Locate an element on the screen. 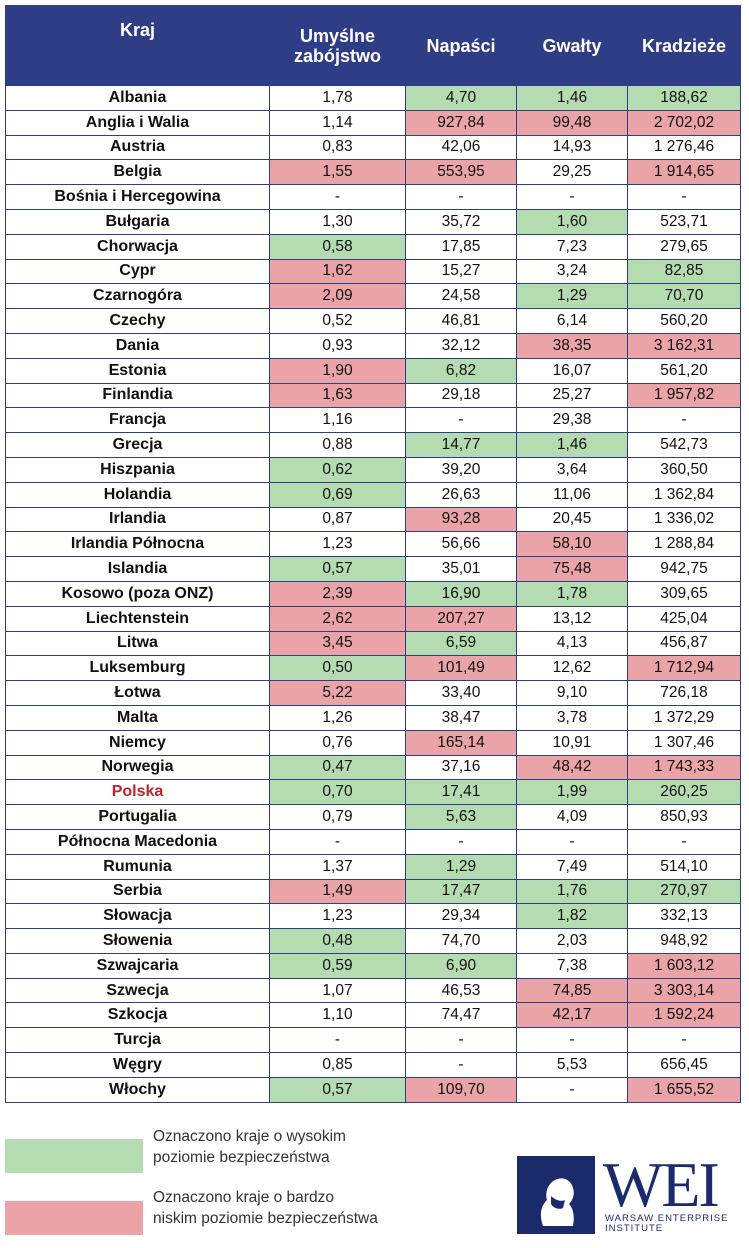  legend-low-safety-swatch is located at coordinates (74, 1218).